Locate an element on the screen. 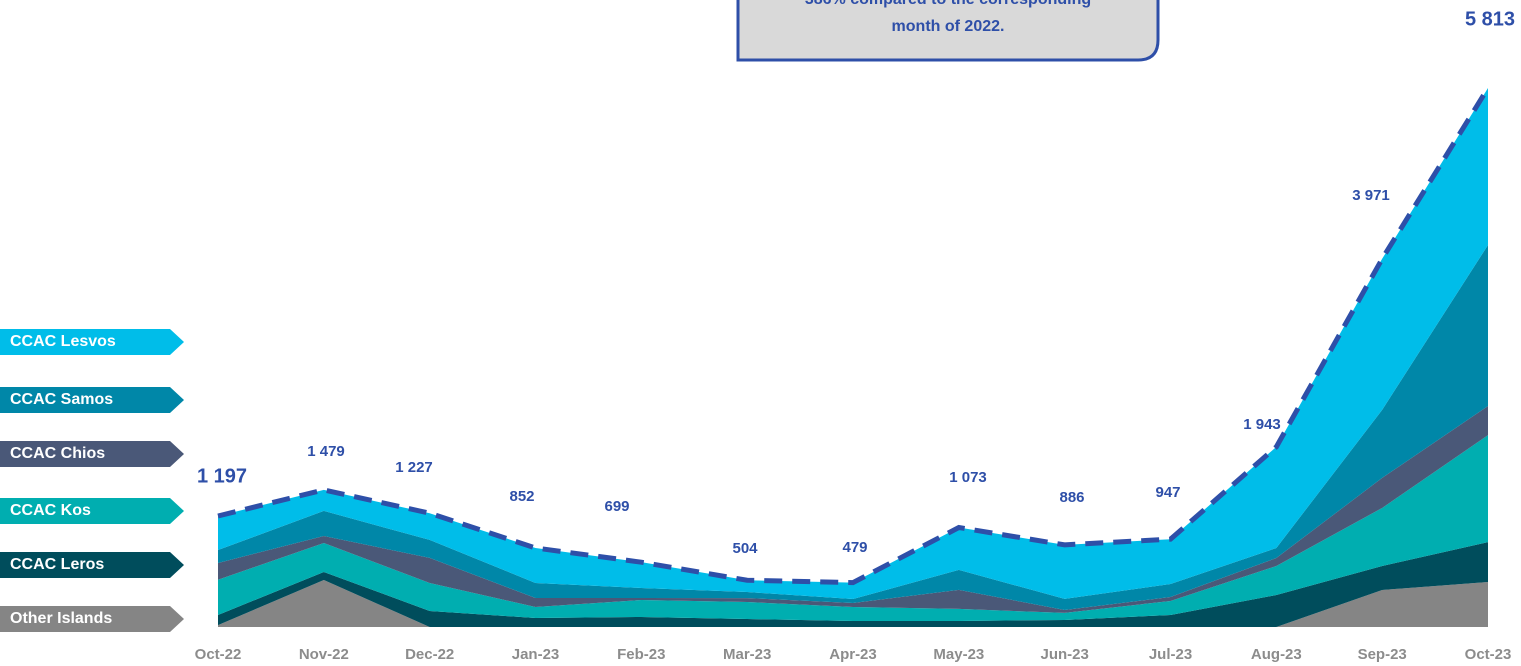 The height and width of the screenshot is (666, 1521). annotation-line: month of 2022. is located at coordinates (948, 26).